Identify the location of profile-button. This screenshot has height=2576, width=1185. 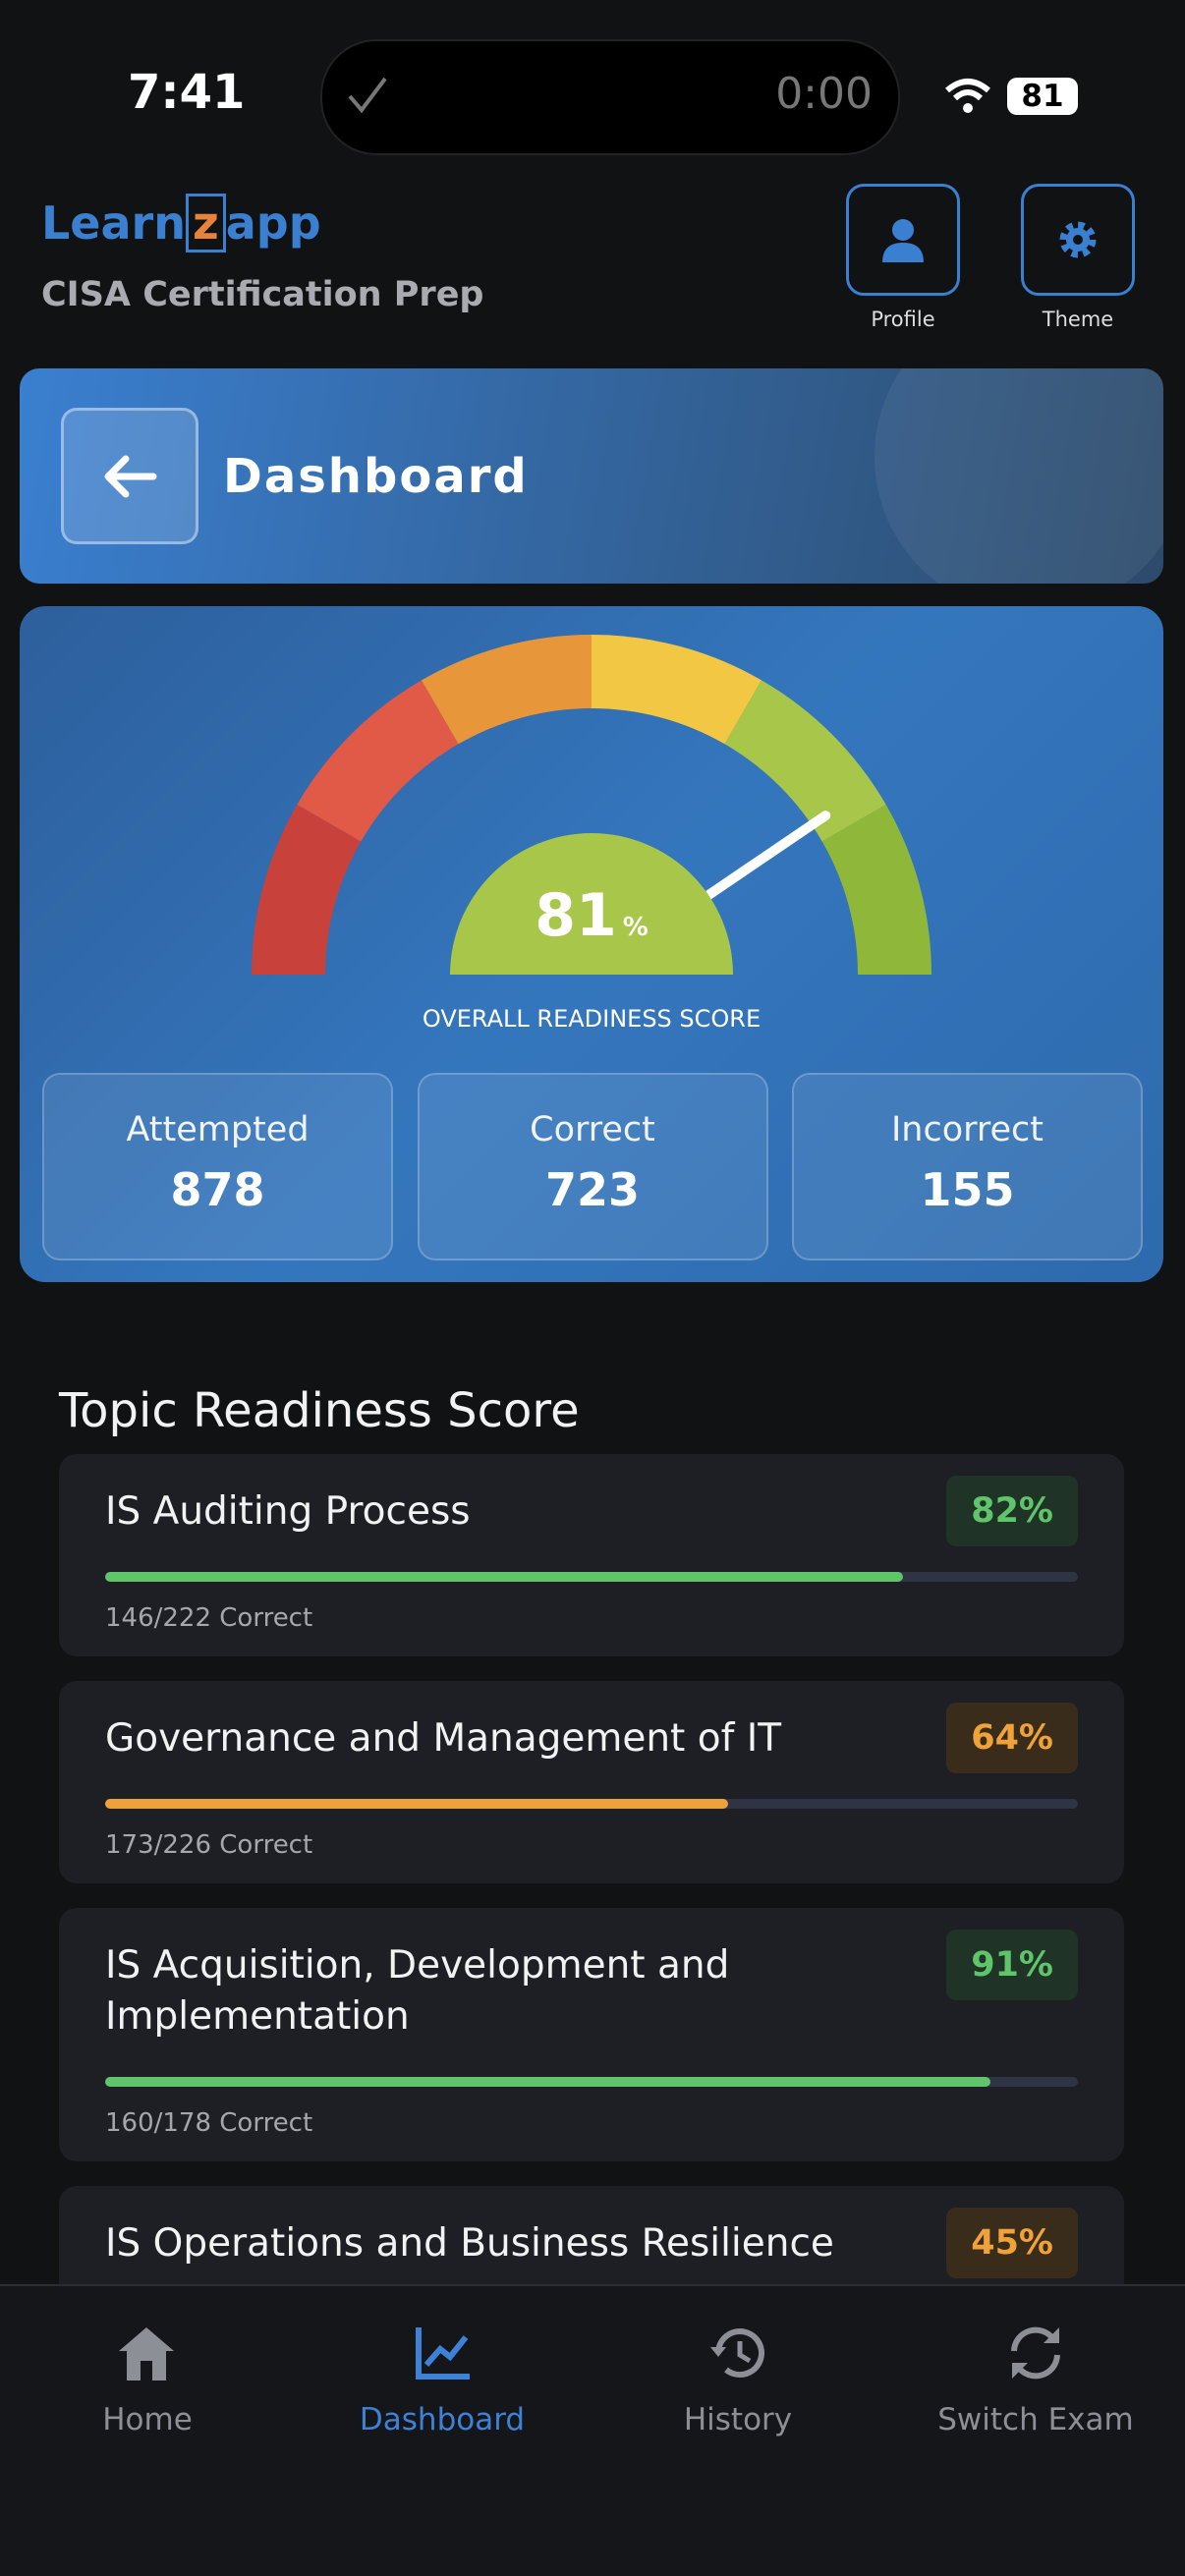
(903, 240).